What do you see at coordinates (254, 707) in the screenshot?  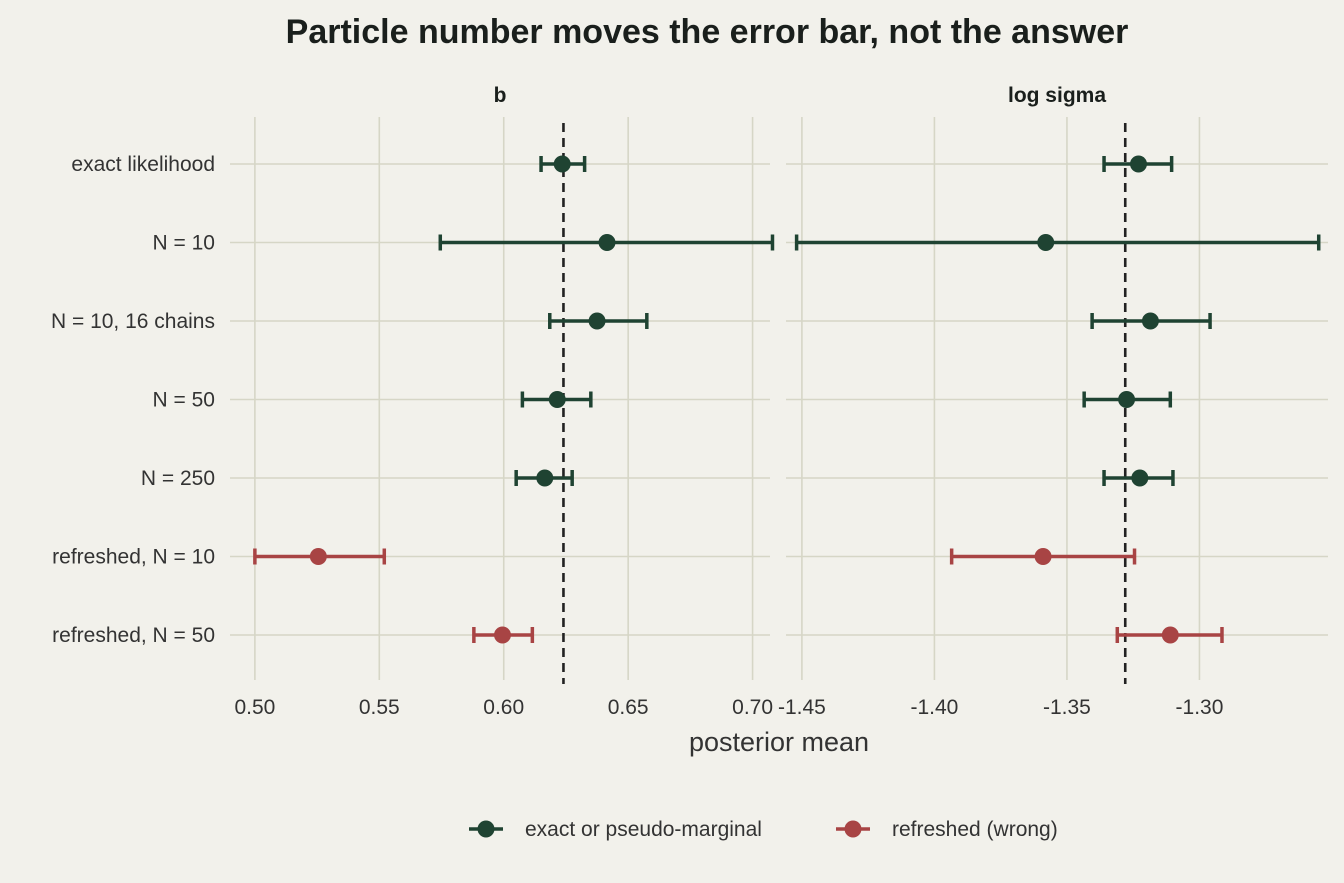 I see `x-tick-label: 0.50` at bounding box center [254, 707].